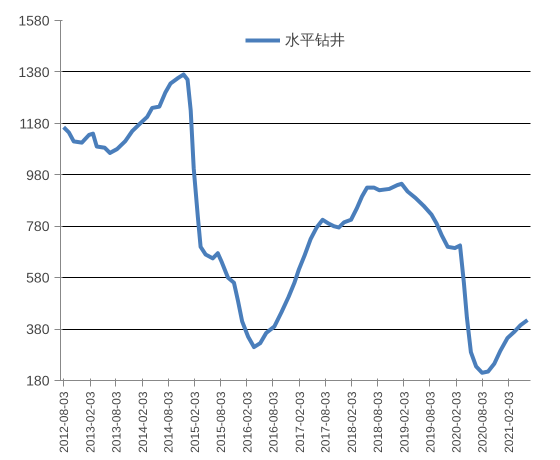 Image resolution: width=560 pixels, height=460 pixels. Describe the element at coordinates (325, 422) in the screenshot. I see `x-tick-label: 2017-08-03` at that location.